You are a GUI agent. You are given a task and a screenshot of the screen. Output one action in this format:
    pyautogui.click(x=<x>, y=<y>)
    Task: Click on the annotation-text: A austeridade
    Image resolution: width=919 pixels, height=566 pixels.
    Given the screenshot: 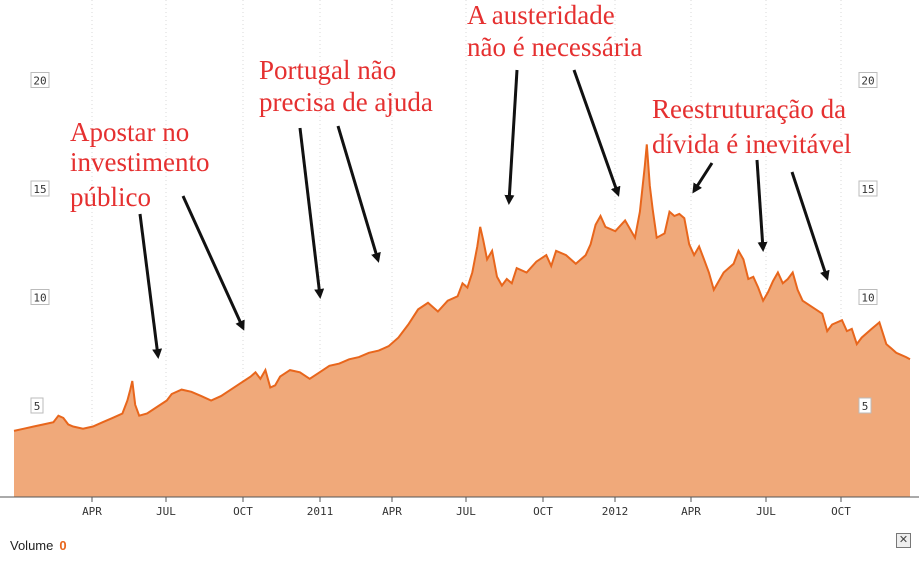 What is the action you would take?
    pyautogui.click(x=541, y=15)
    